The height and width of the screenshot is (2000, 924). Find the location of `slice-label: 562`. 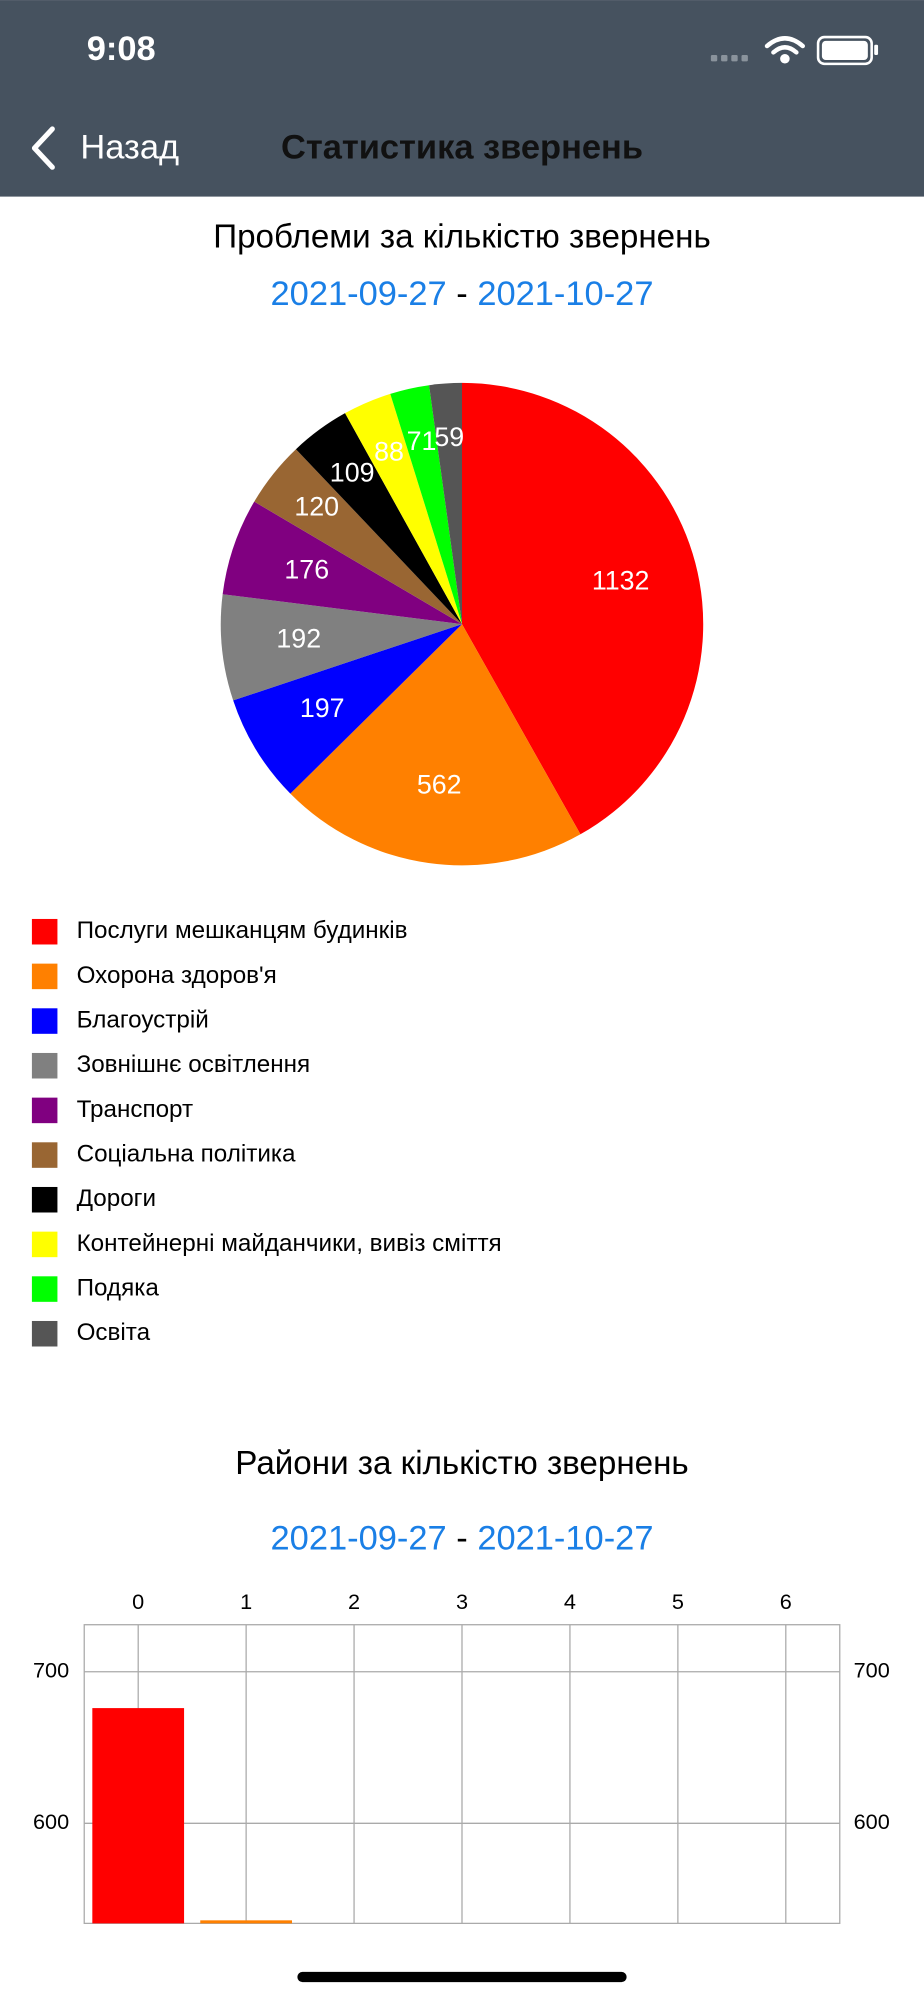

slice-label: 562 is located at coordinates (439, 785).